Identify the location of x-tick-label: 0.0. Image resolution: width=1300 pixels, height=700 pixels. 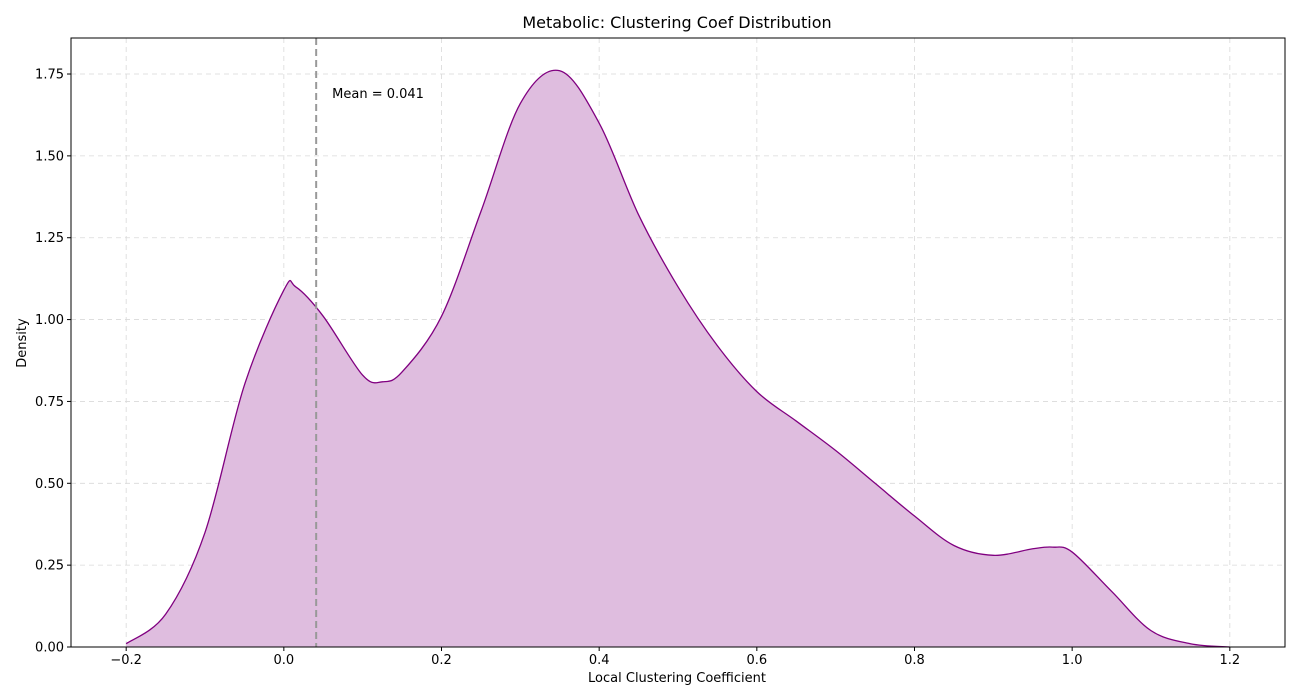
(284, 660).